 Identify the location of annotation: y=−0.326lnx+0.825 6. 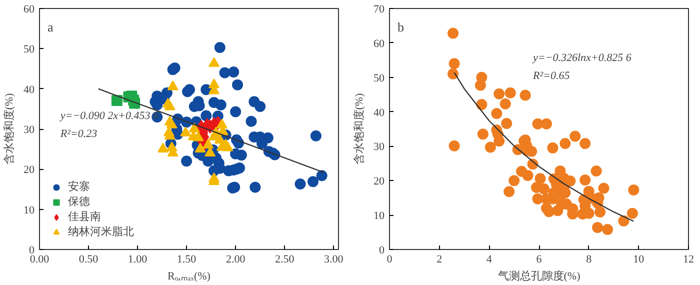
(582, 58).